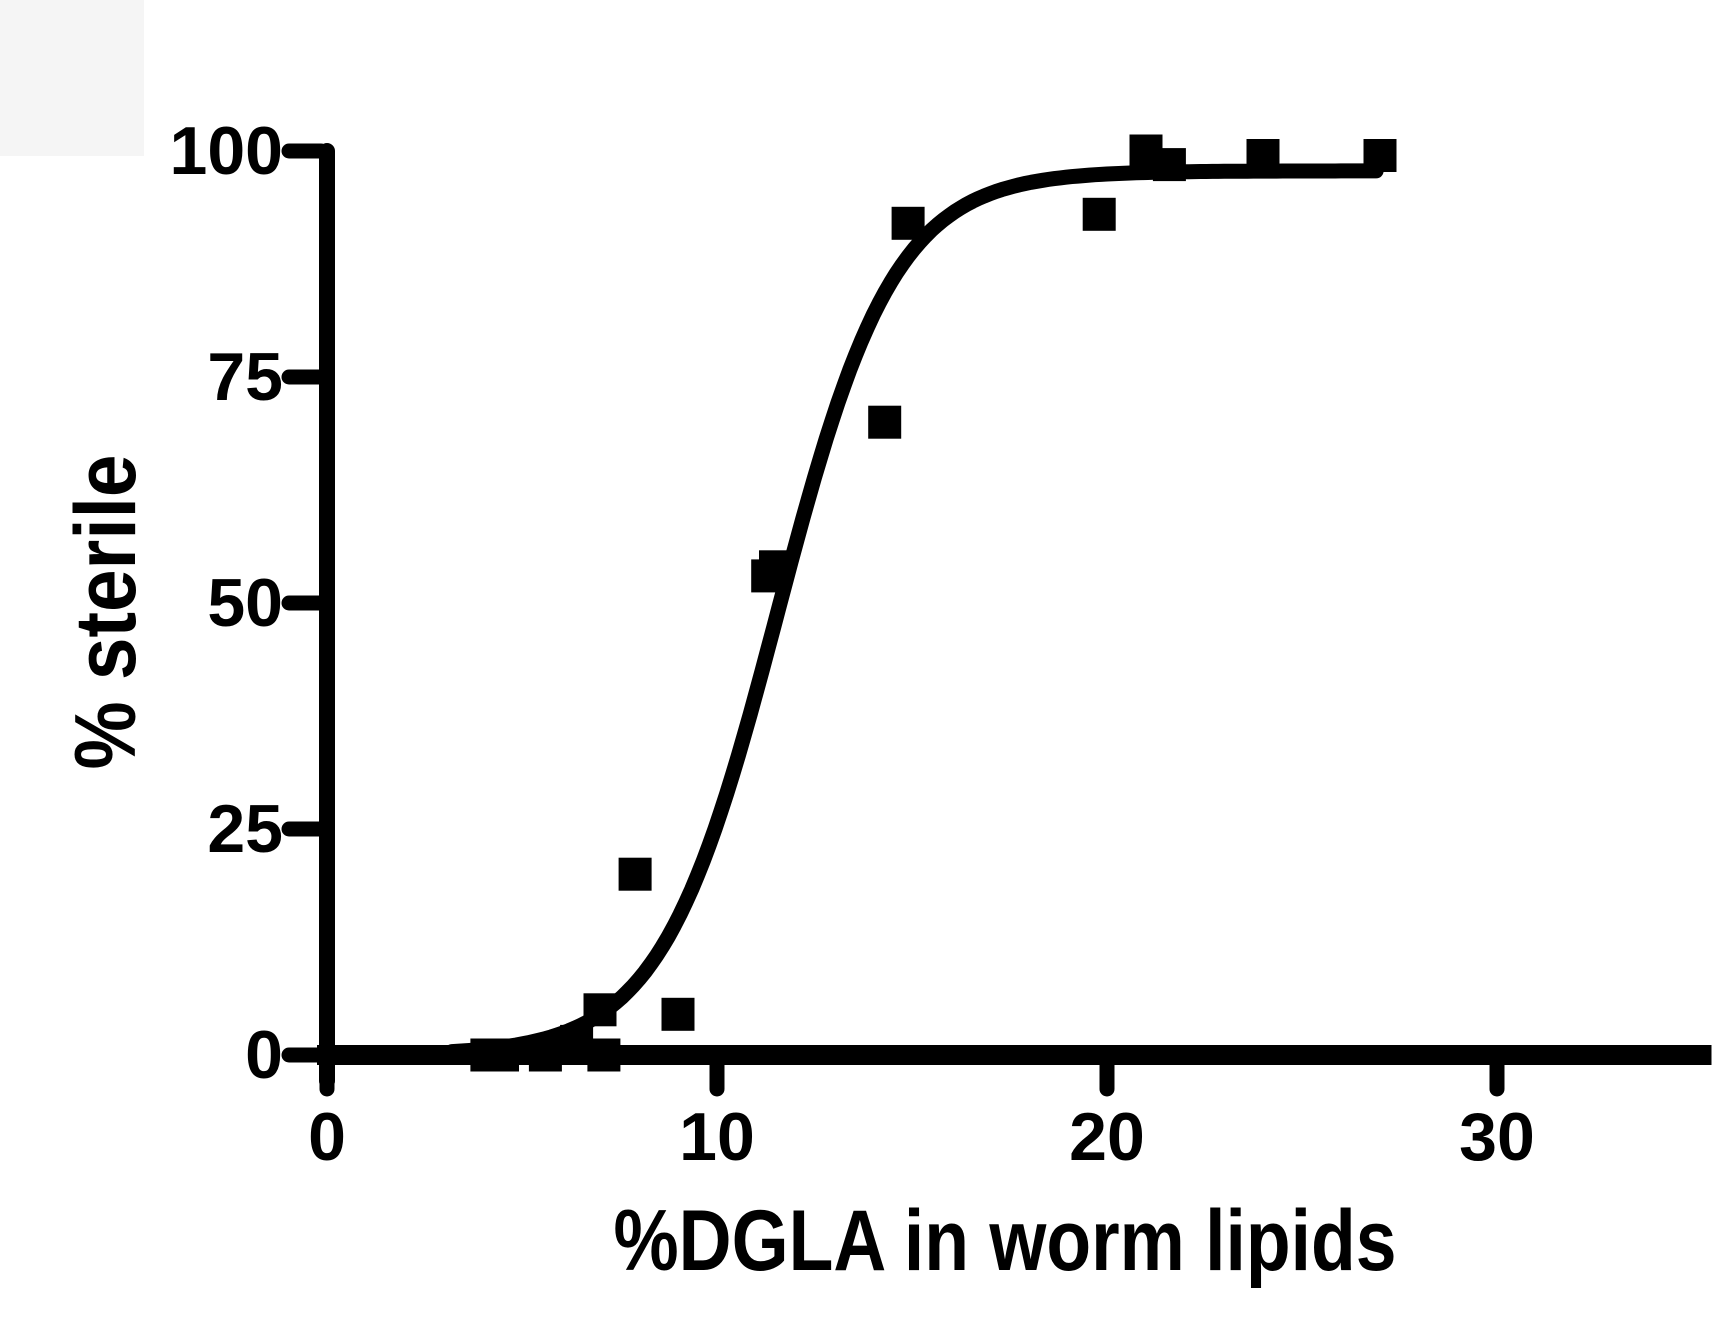  I want to click on y-axis-label: % sterile, so click(106, 612).